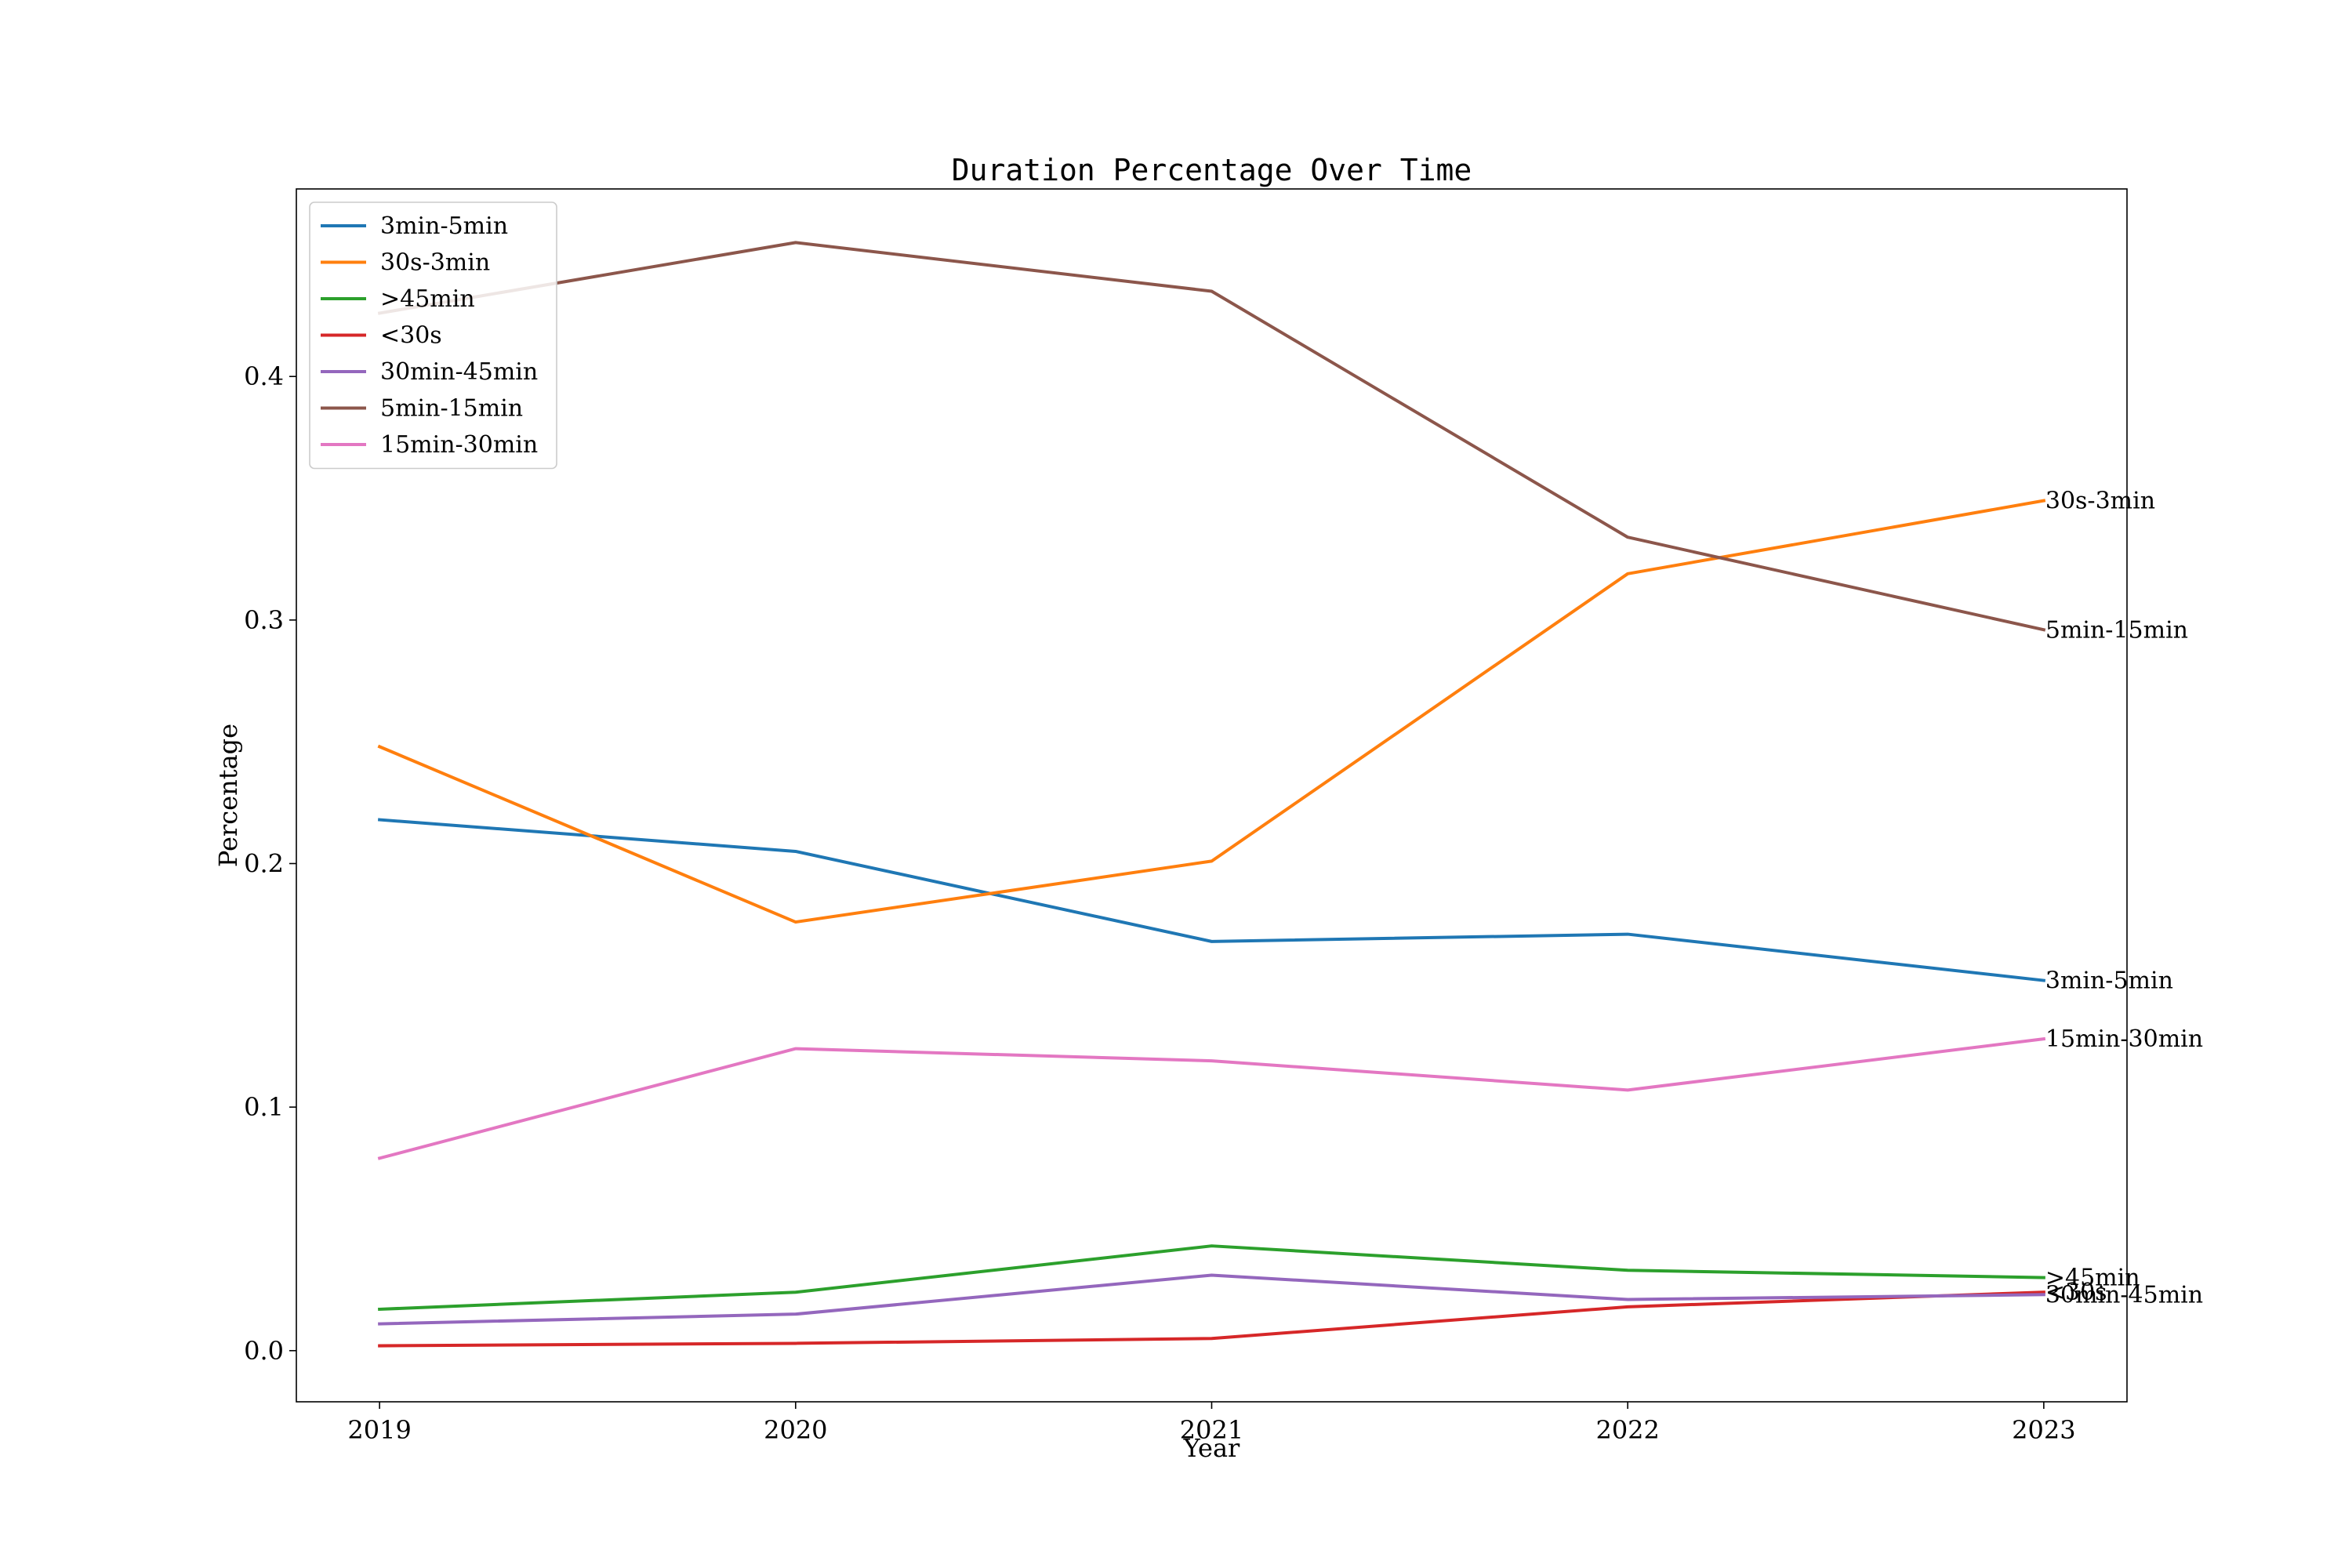 This screenshot has height=1568, width=2352. Describe the element at coordinates (795, 1430) in the screenshot. I see `x-tick-label: 2020` at that location.